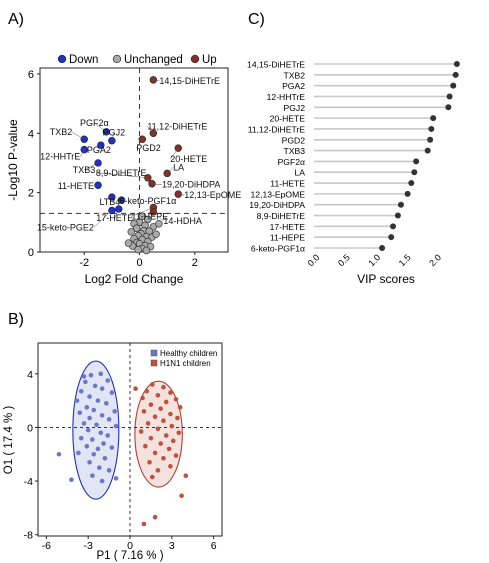 The width and height of the screenshot is (489, 563). What do you see at coordinates (177, 126) in the screenshot?
I see `volcano-point-label: 11,12-DiHETrE` at bounding box center [177, 126].